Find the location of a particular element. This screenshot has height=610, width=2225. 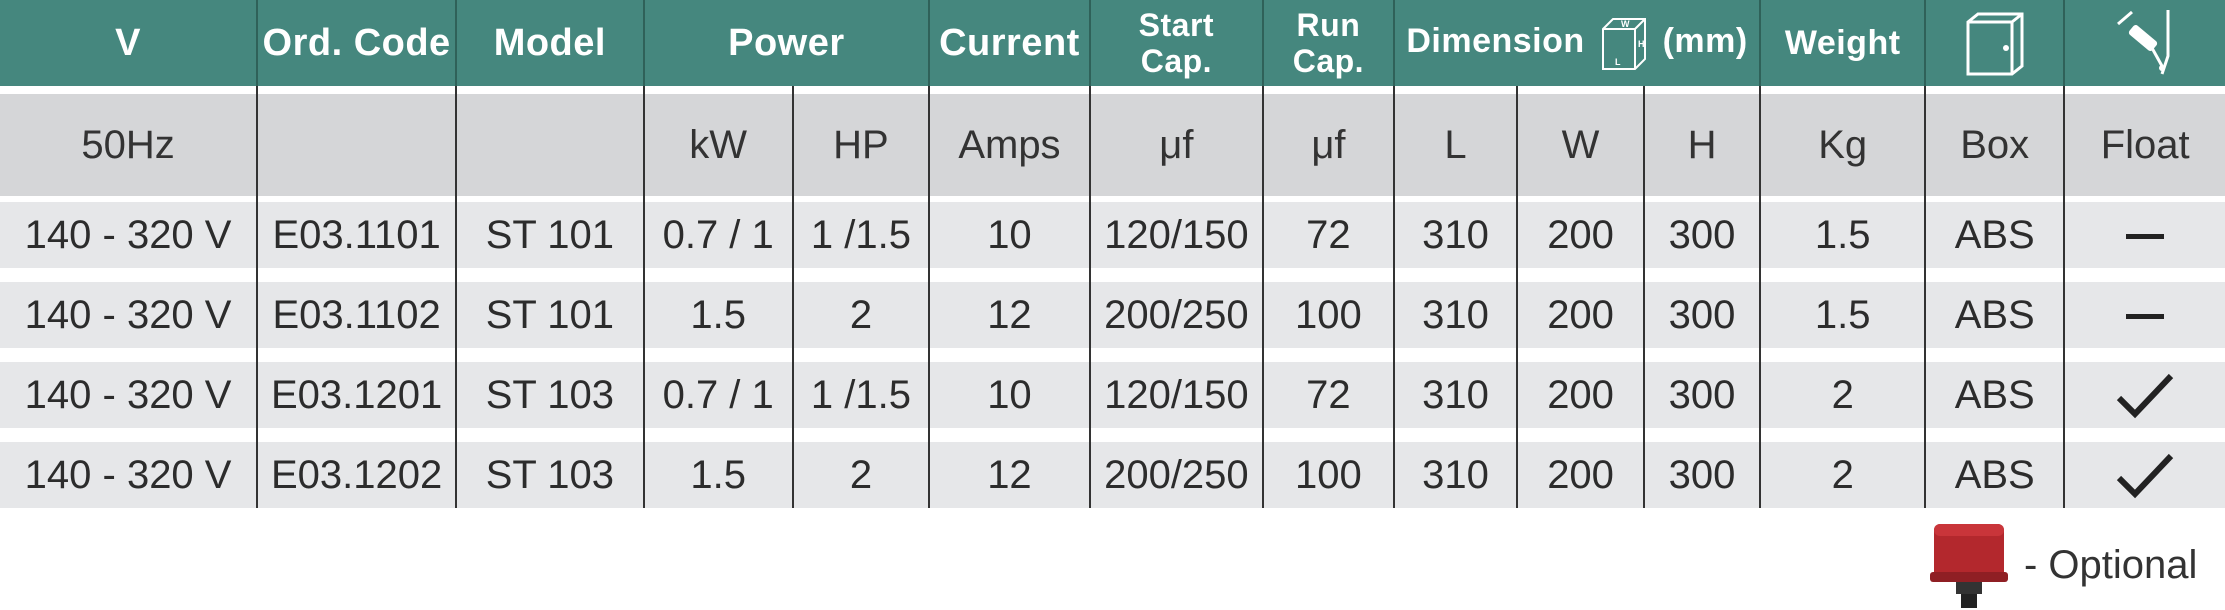

header-start-cap: Start Cap. is located at coordinates (1176, 43).